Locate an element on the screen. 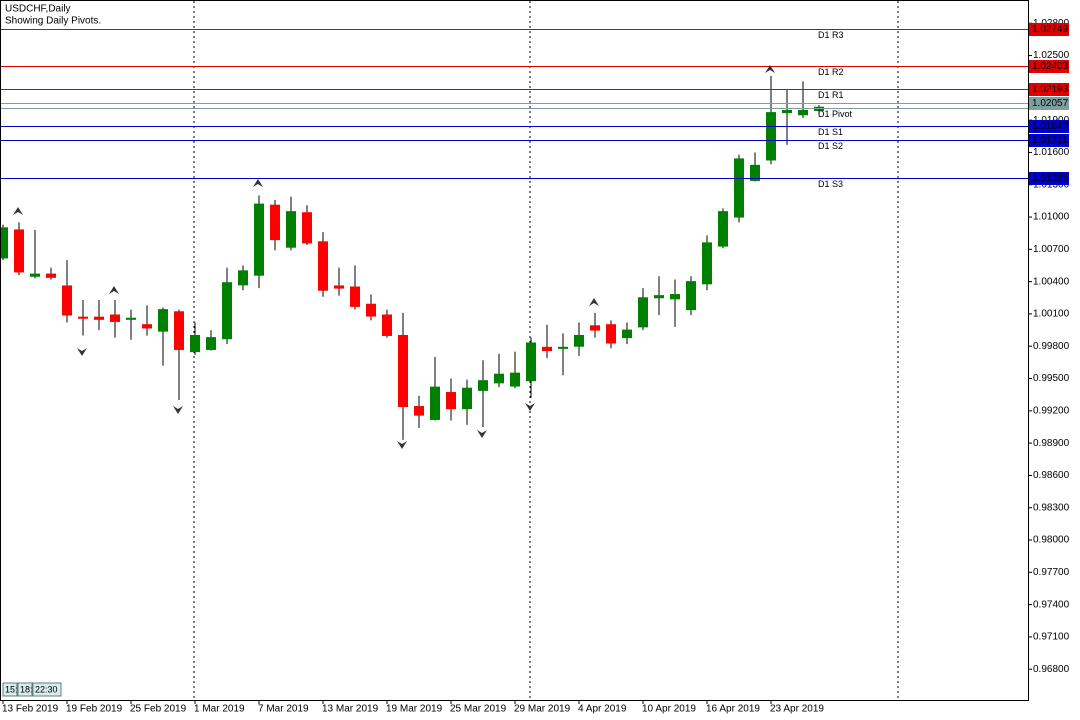 The image size is (1080, 720). y-tick-label: 1.01600 is located at coordinates (1051, 152).